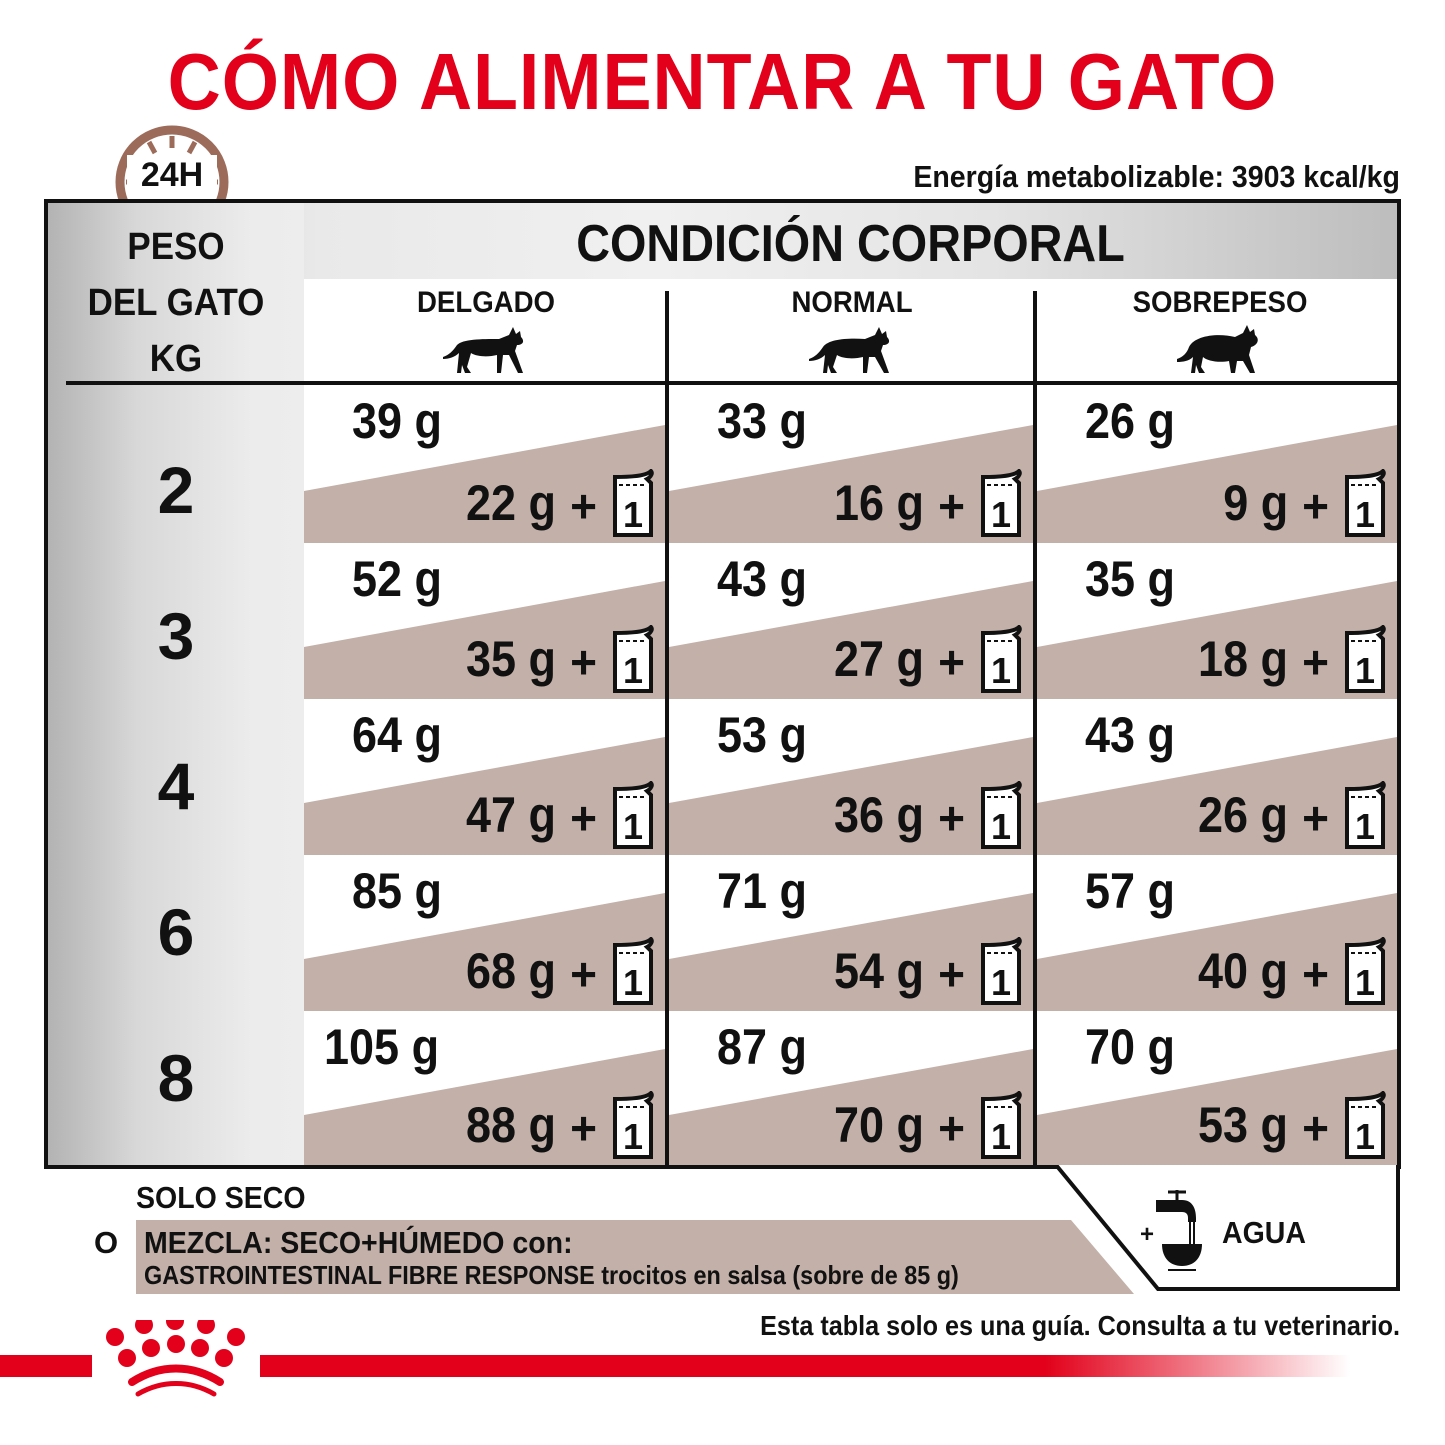  What do you see at coordinates (731, 383) in the screenshot?
I see `header-divider` at bounding box center [731, 383].